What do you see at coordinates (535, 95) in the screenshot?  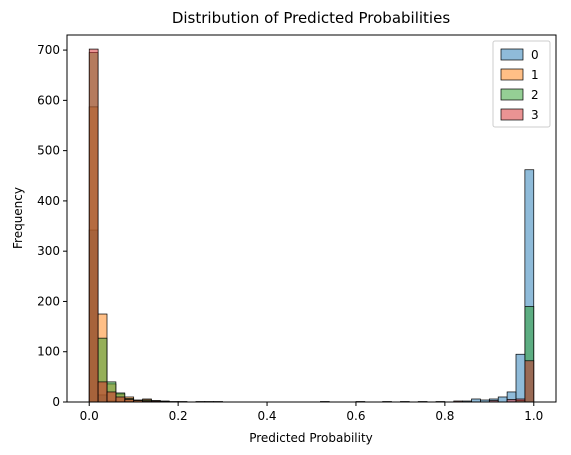 I see `legend-label-2: 2` at bounding box center [535, 95].